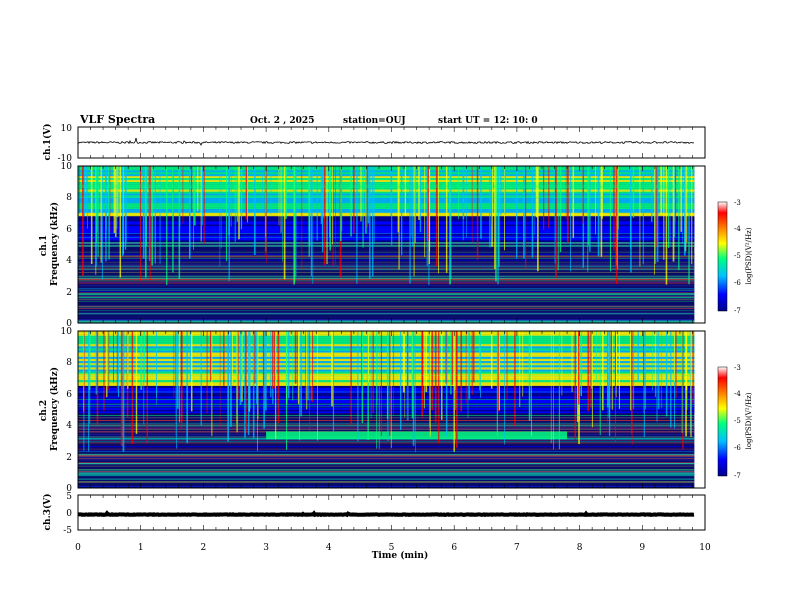 The image size is (792, 612). I want to click on colorbar-ch1: -3 -4 -5 -6 -7 log(PSD)(V²/Hz), so click(735, 257).